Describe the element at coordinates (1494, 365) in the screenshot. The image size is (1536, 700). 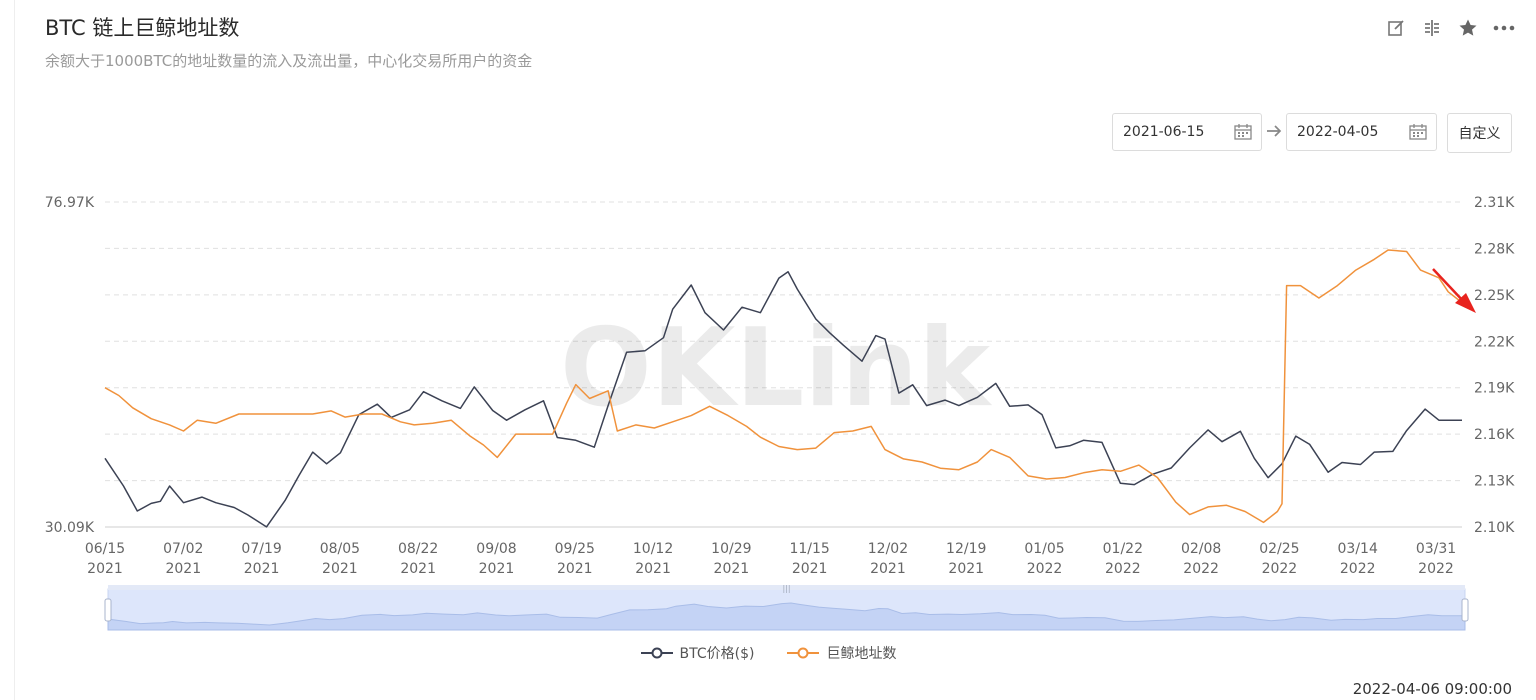
I see `right-axis: 2.10K 2.13K 2.16K 2.19K 2.22K 2.25K 2.28K 2.31K` at that location.